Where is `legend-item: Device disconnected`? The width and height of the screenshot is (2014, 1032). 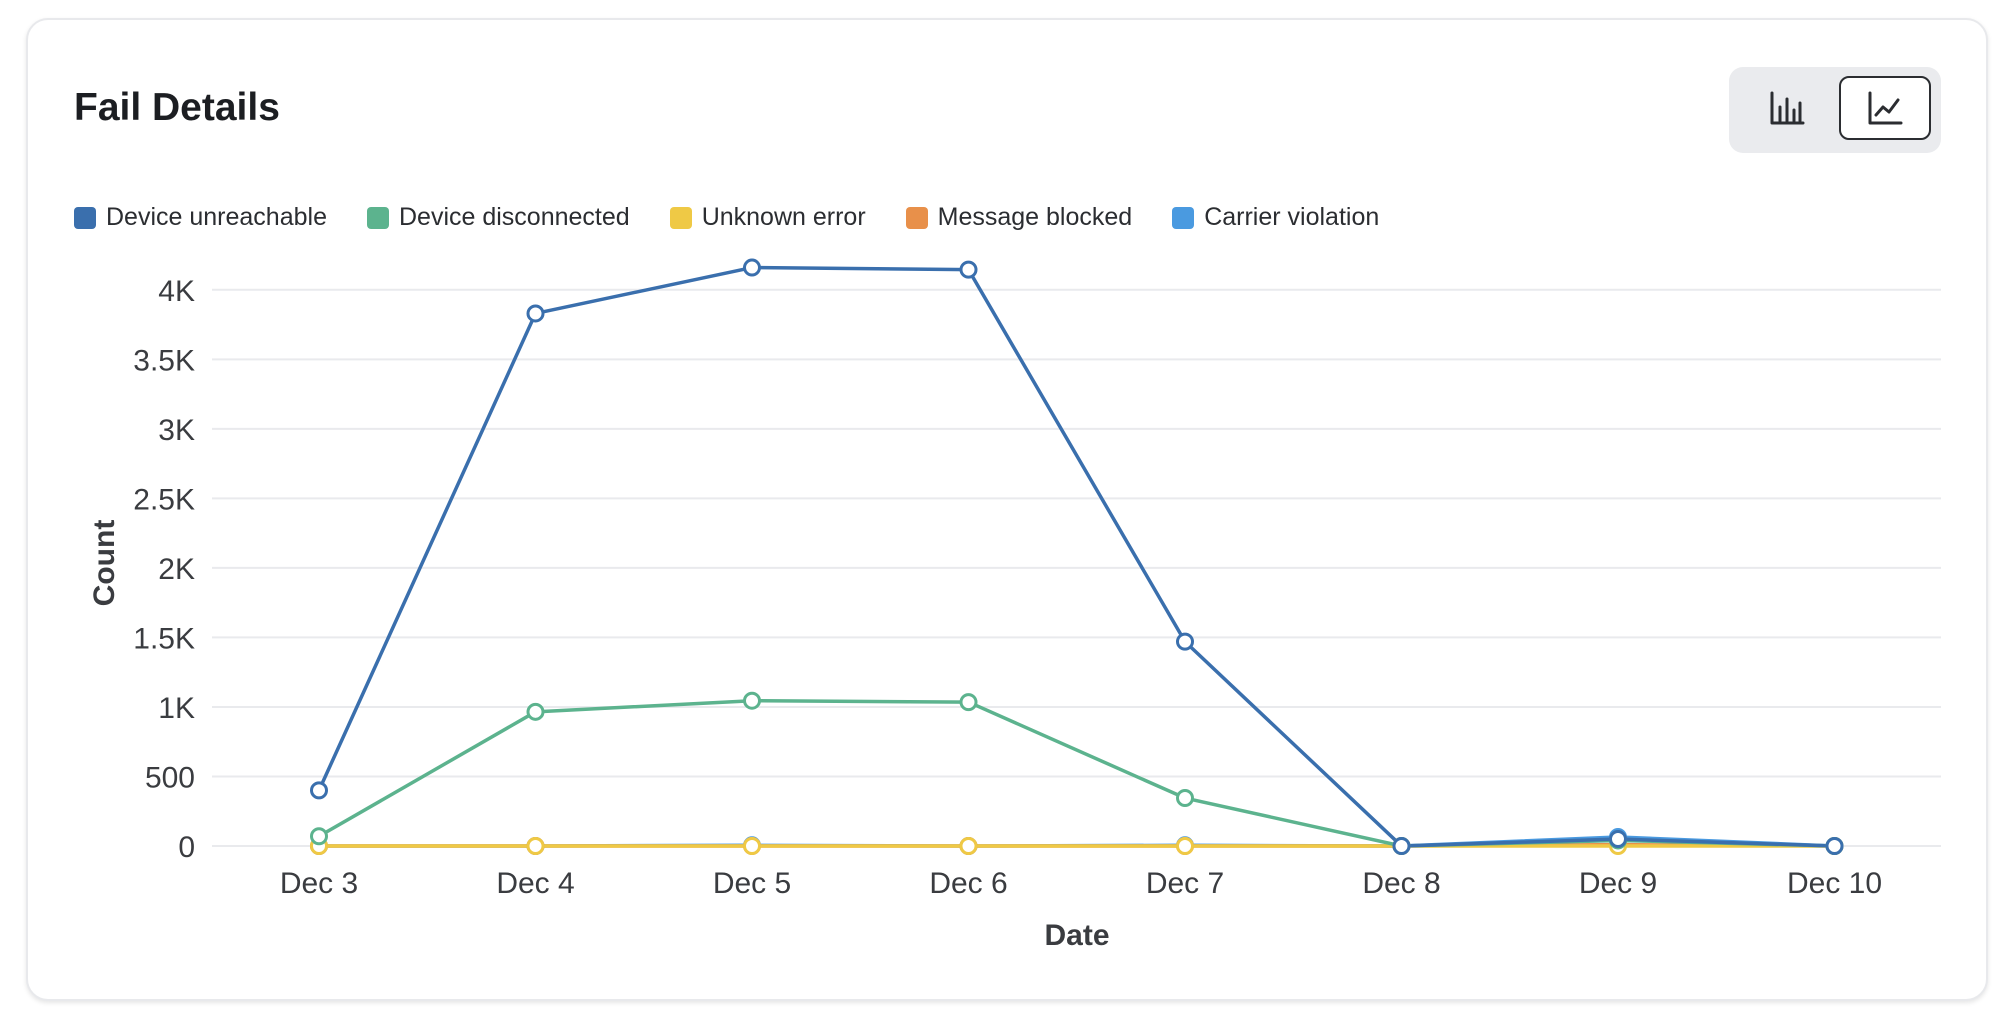 legend-item: Device disconnected is located at coordinates (498, 217).